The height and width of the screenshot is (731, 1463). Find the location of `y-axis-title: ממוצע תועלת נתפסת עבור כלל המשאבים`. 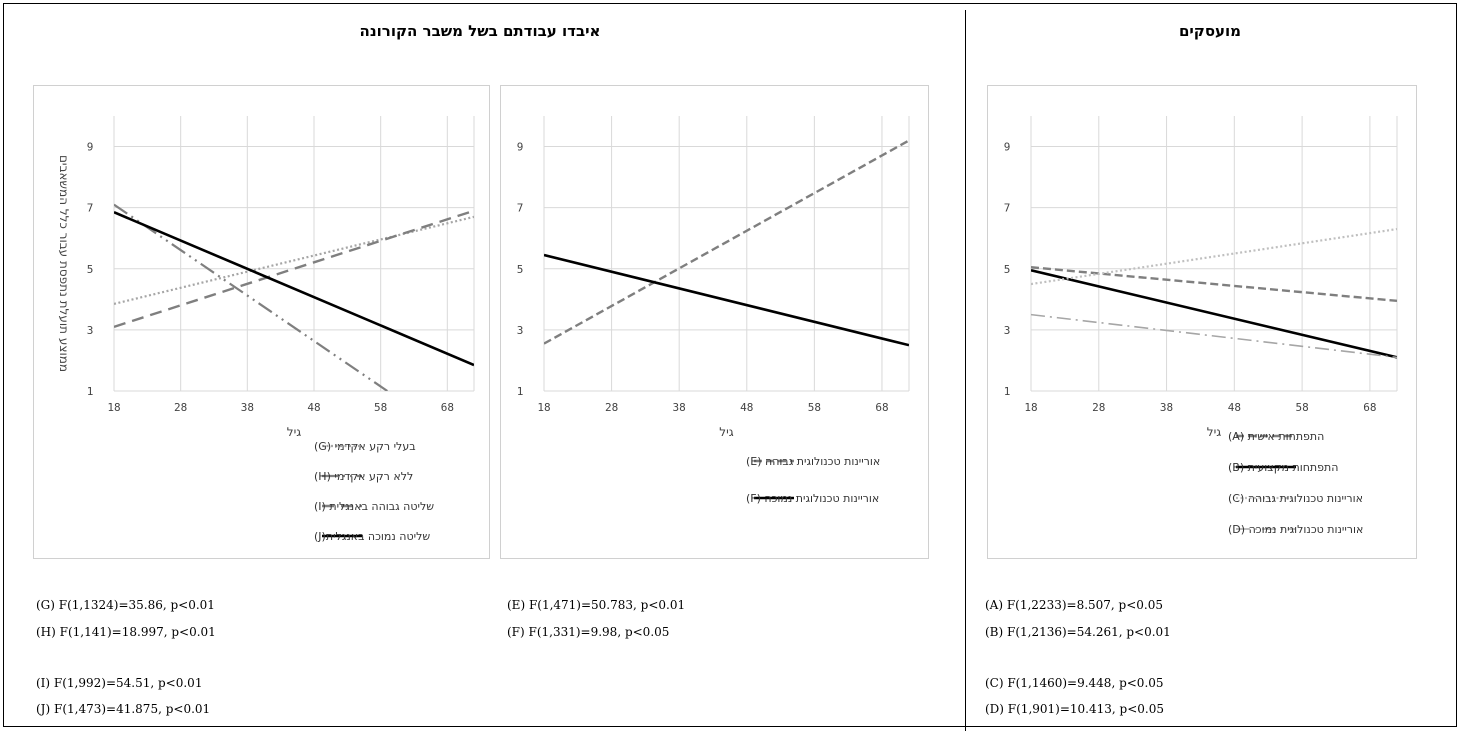

y-axis-title: ממוצע תועלת נתפסת עבור כלל המשאבים is located at coordinates (64, 263).